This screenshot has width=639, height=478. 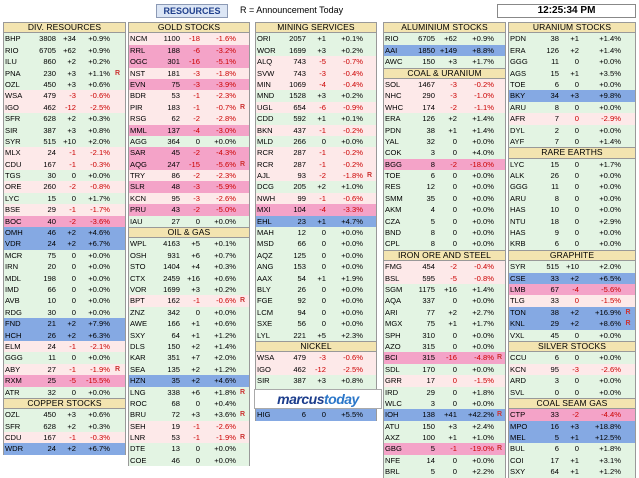 I want to click on stock-row: LCM 94 0 +0.0%, so click(x=316, y=312).